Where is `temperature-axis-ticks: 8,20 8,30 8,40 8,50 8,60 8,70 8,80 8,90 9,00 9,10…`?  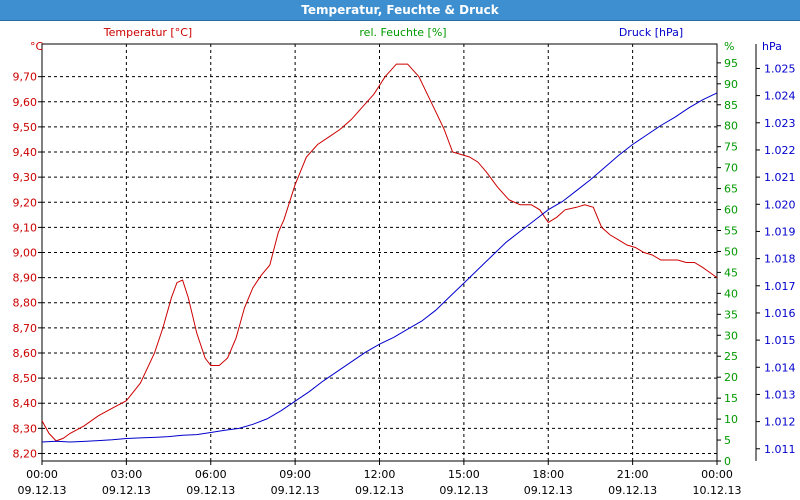 temperature-axis-ticks: 8,20 8,30 8,40 8,50 8,60 8,70 8,80 8,90 9,00 9,10… is located at coordinates (27, 265).